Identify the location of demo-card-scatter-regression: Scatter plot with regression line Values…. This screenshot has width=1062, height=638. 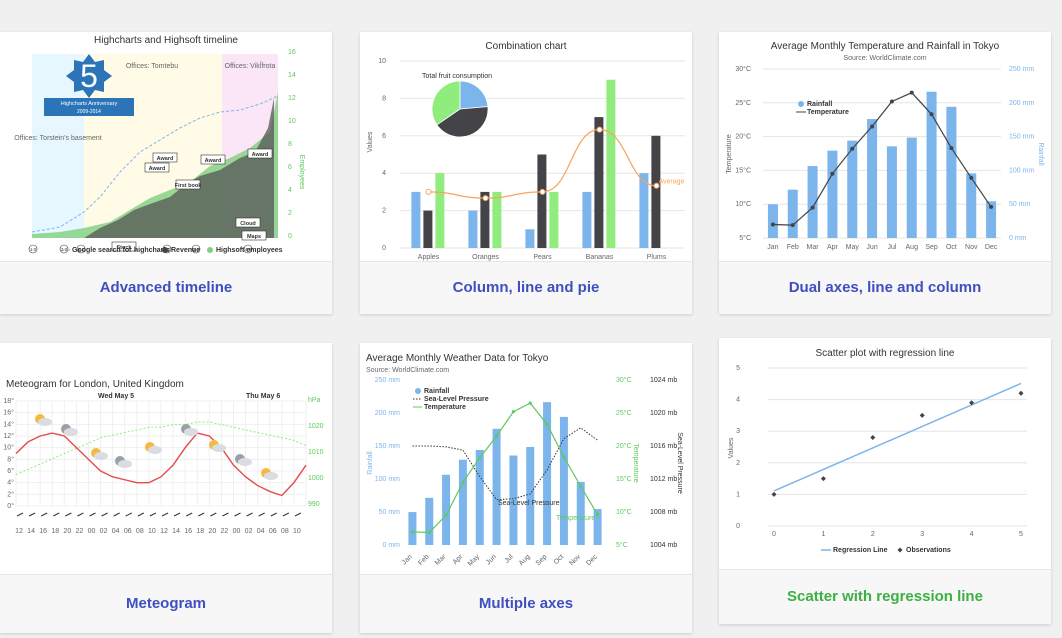
(885, 481).